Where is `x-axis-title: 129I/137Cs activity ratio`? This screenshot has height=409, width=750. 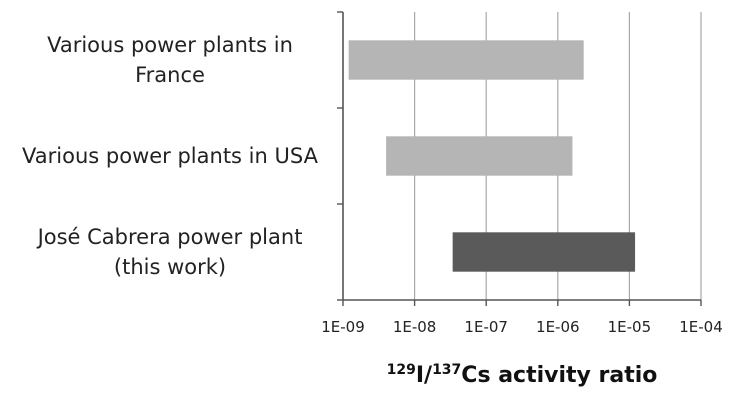 x-axis-title: 129I/137Cs activity ratio is located at coordinates (522, 375).